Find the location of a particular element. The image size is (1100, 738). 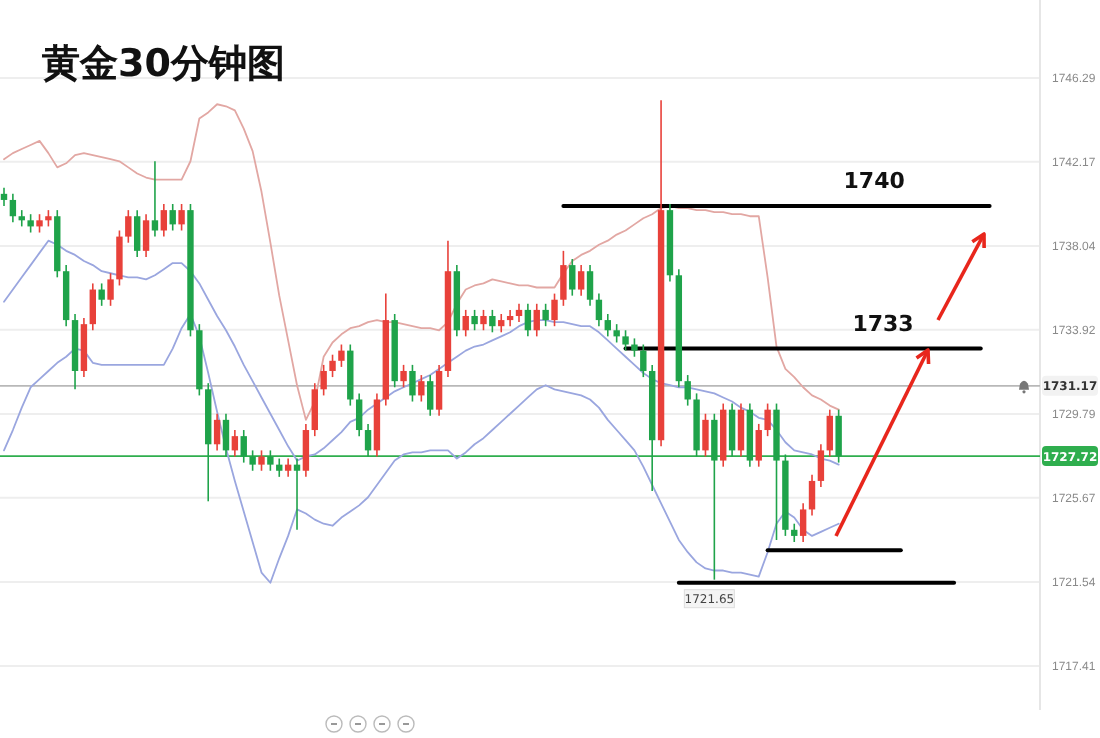

annotation: 1733 is located at coordinates (883, 323).